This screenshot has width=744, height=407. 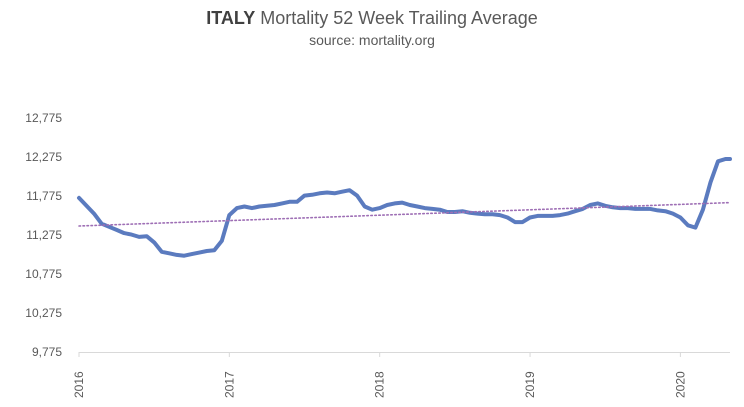 What do you see at coordinates (47, 352) in the screenshot?
I see `y-tick-label: 9,775` at bounding box center [47, 352].